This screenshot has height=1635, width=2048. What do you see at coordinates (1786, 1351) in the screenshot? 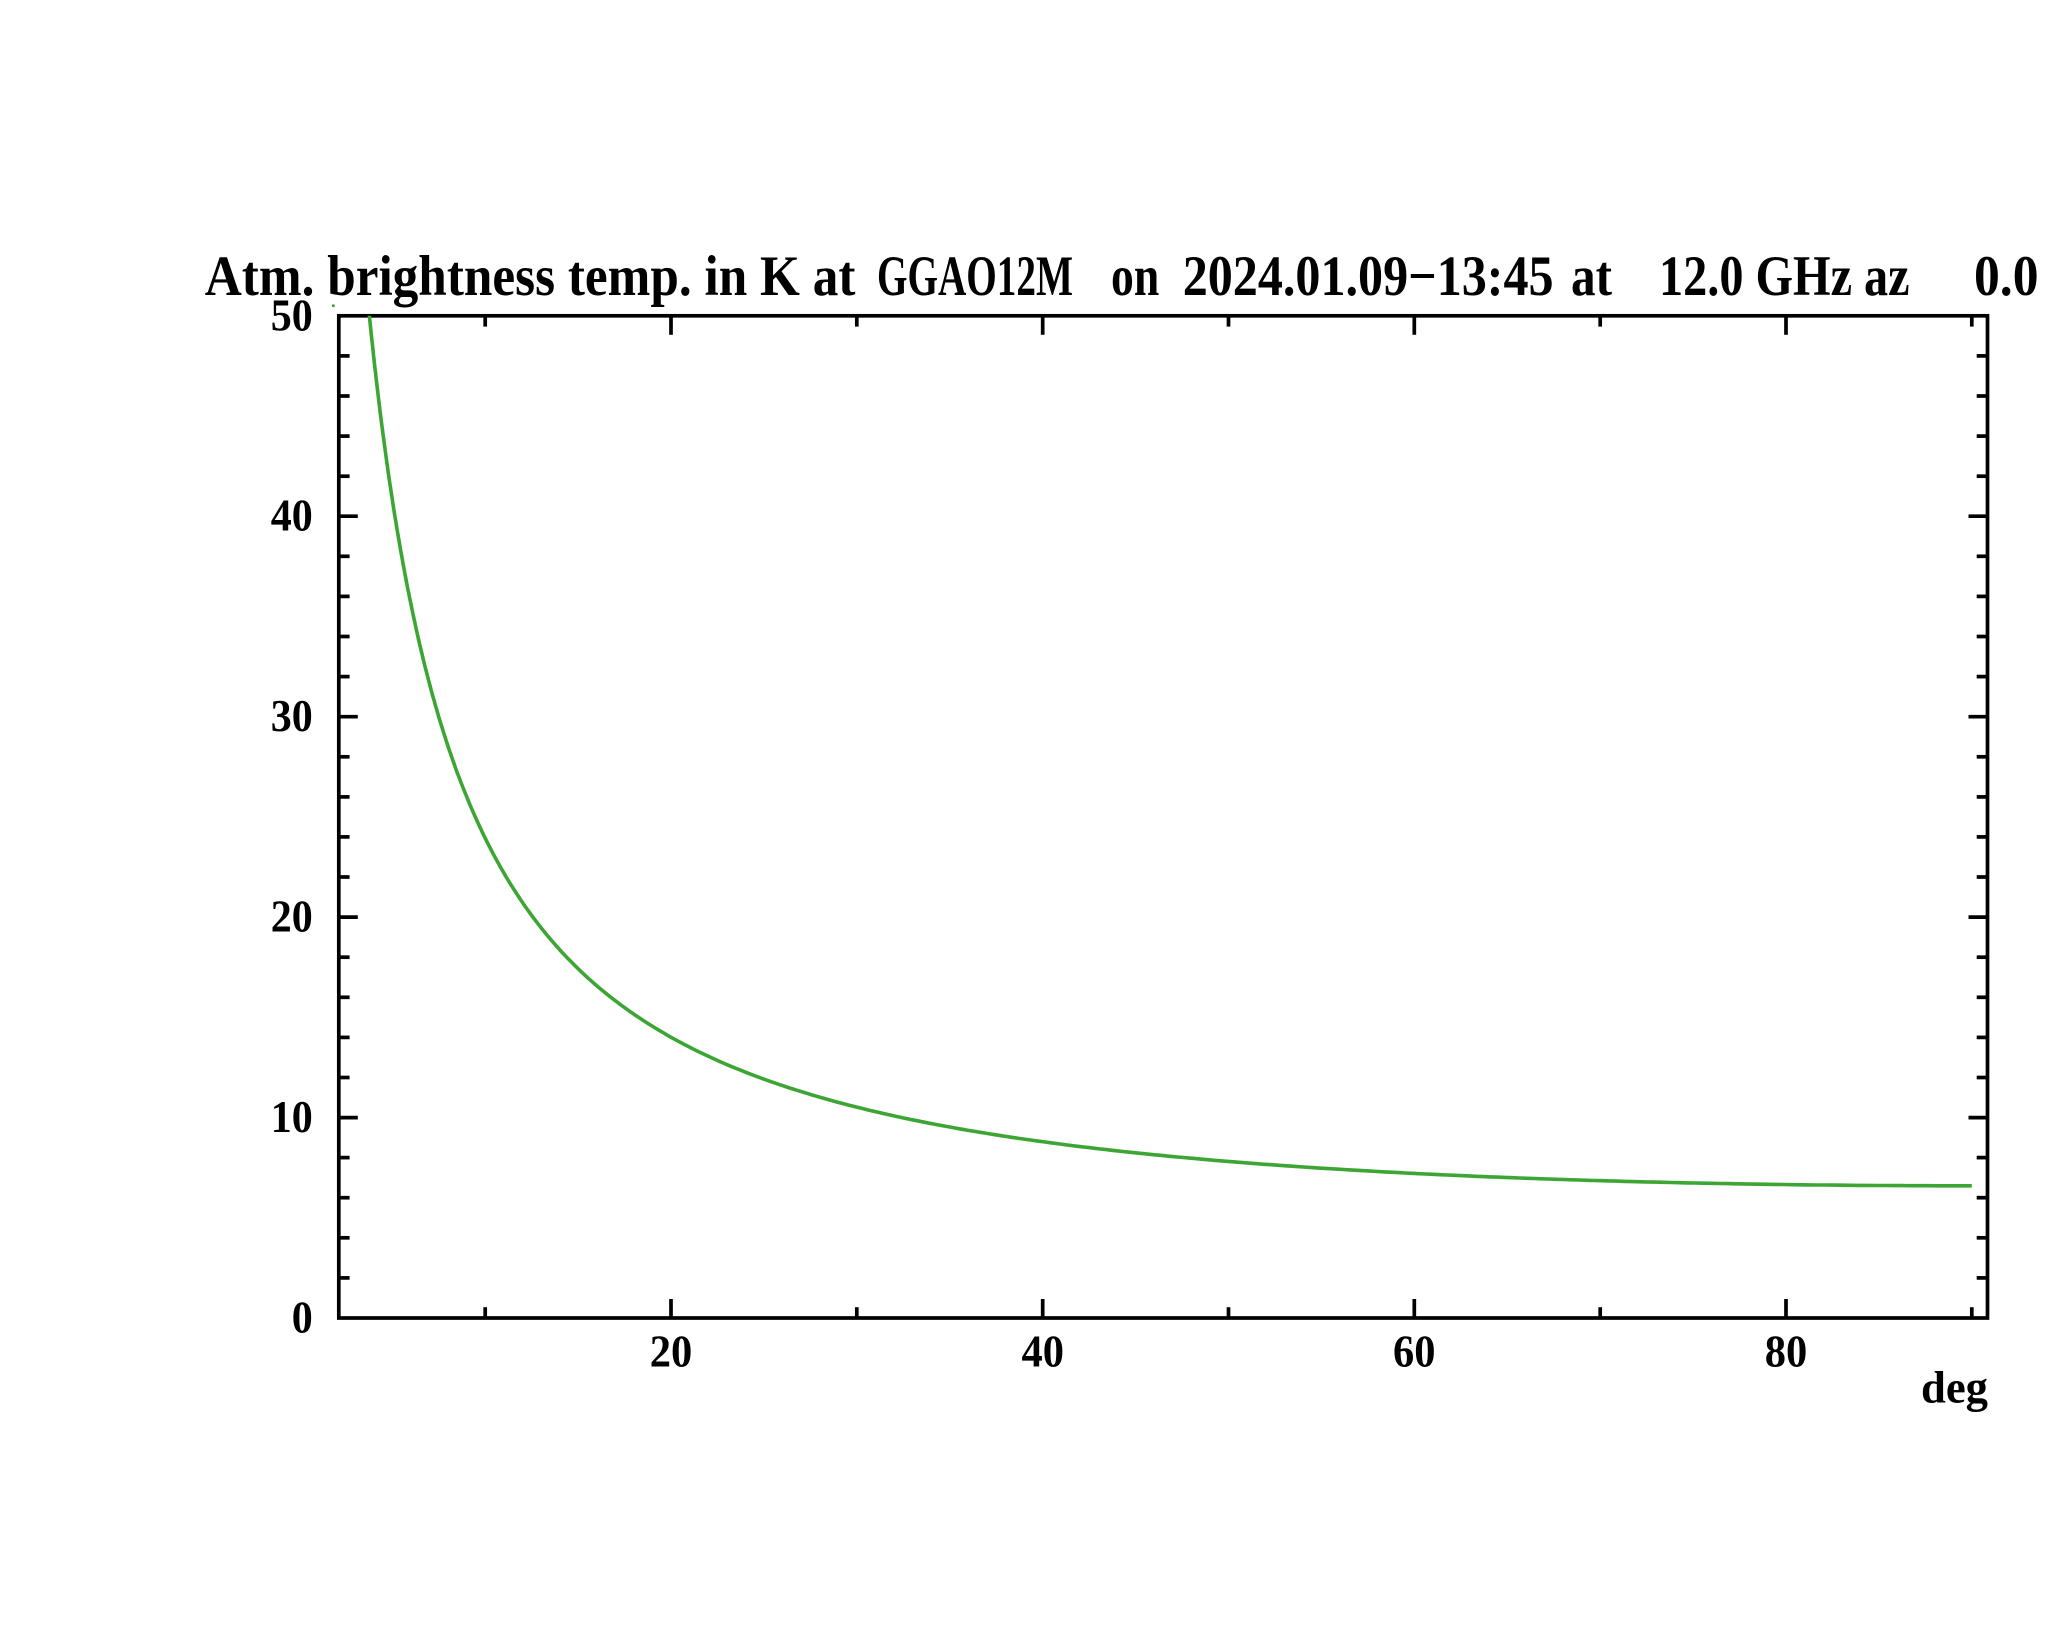
I see `svg-text: 80` at bounding box center [1786, 1351].